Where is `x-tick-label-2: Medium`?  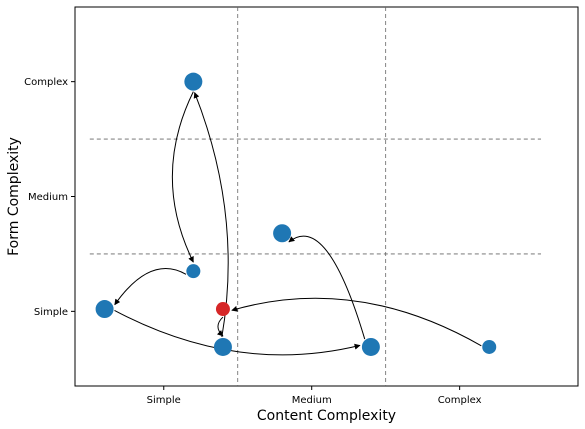 x-tick-label-2: Medium is located at coordinates (312, 400).